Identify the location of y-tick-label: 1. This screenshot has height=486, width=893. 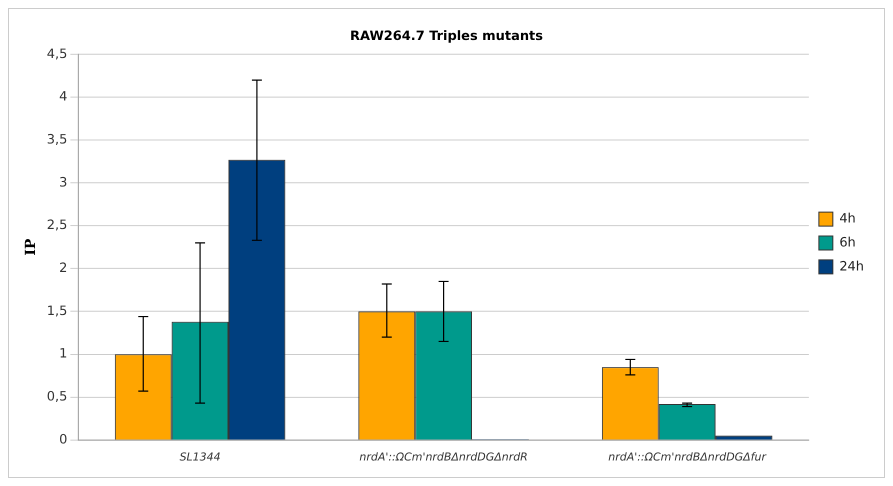
(63, 354).